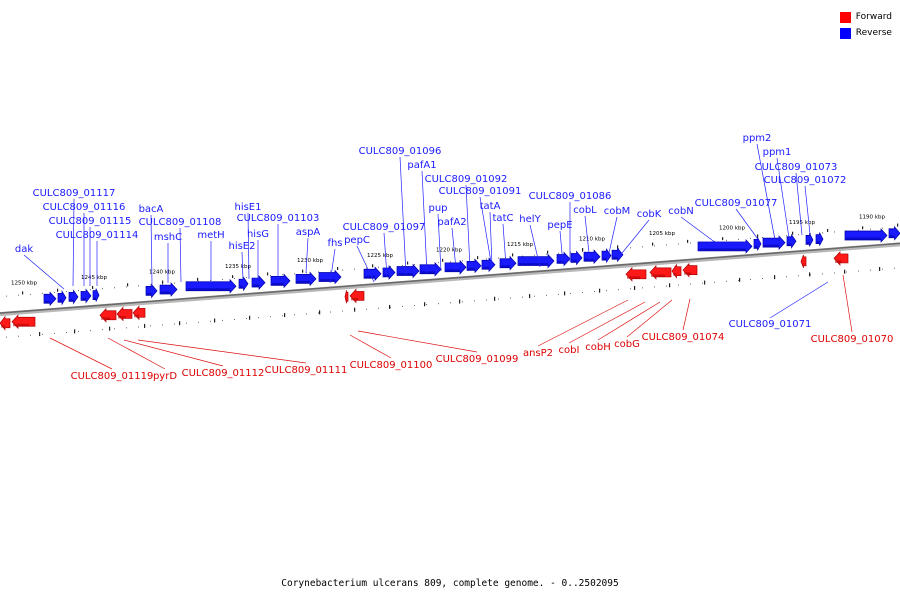 This screenshot has height=600, width=900. What do you see at coordinates (97, 235) in the screenshot?
I see `gene-label: CULC809_01114` at bounding box center [97, 235].